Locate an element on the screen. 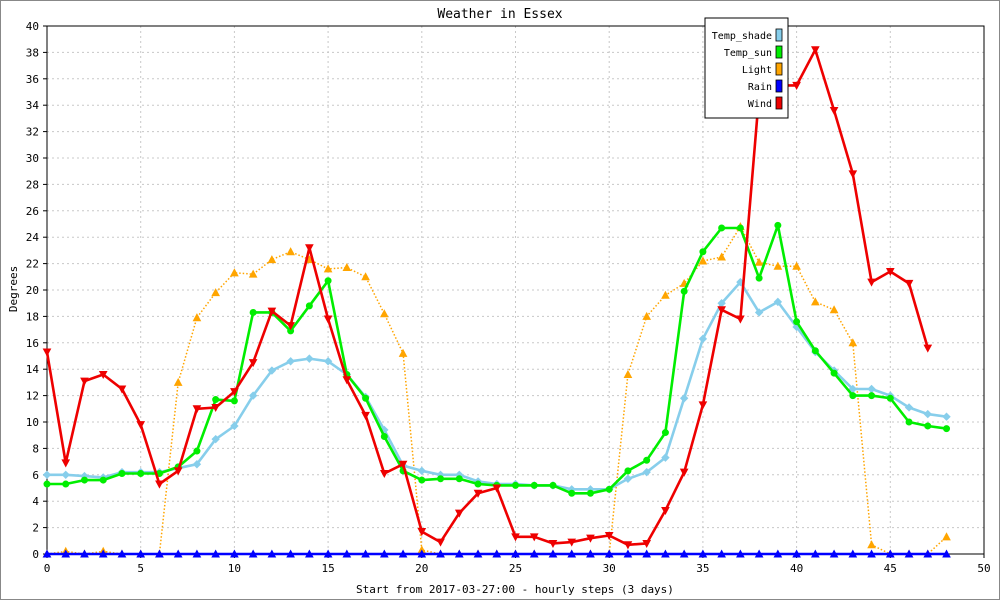 This screenshot has height=600, width=1000. y-tick-label: 26 is located at coordinates (32, 211).